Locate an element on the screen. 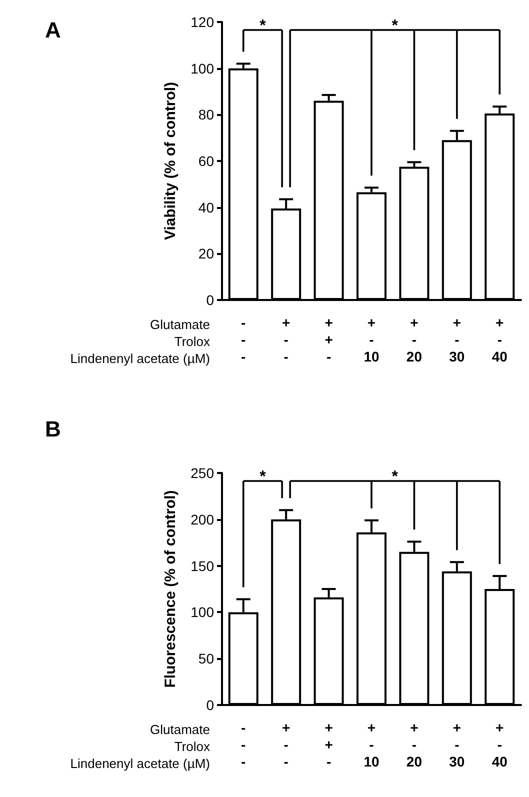  y-tick-label: 80 is located at coordinates (206, 114).